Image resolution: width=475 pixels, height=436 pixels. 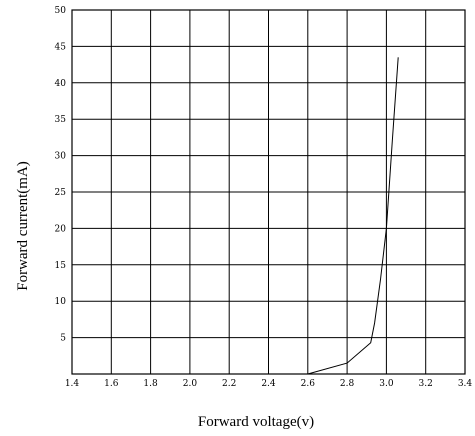 What do you see at coordinates (190, 384) in the screenshot?
I see `x-tick-label: 2.0` at bounding box center [190, 384].